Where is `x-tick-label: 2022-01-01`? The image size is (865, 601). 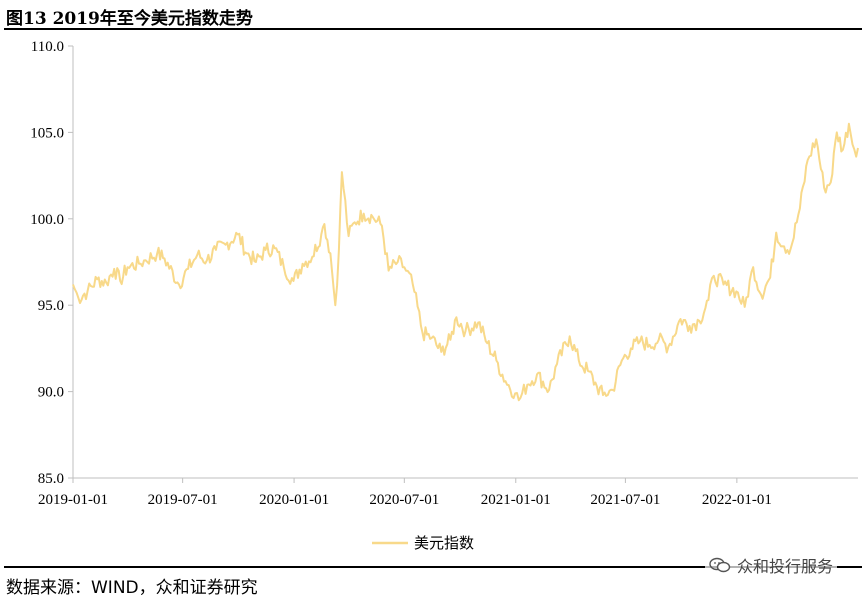
x-tick-label: 2022-01-01 is located at coordinates (737, 500).